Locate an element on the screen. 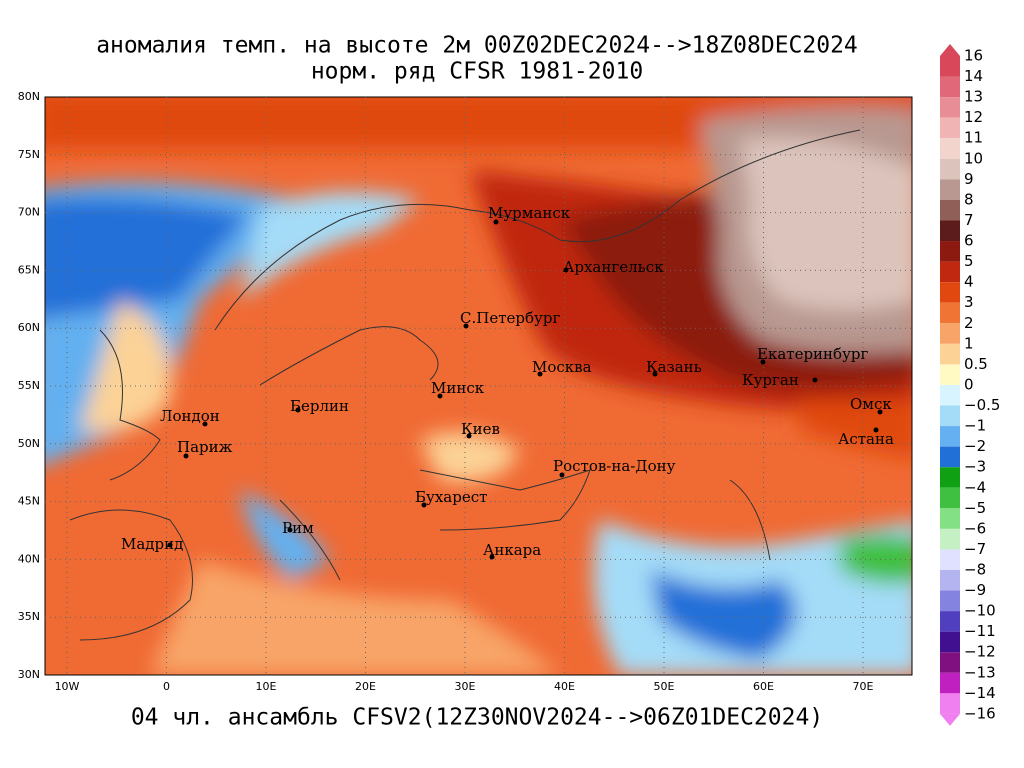 The width and height of the screenshot is (1024, 768). colorbar-label: −5 is located at coordinates (975, 508).